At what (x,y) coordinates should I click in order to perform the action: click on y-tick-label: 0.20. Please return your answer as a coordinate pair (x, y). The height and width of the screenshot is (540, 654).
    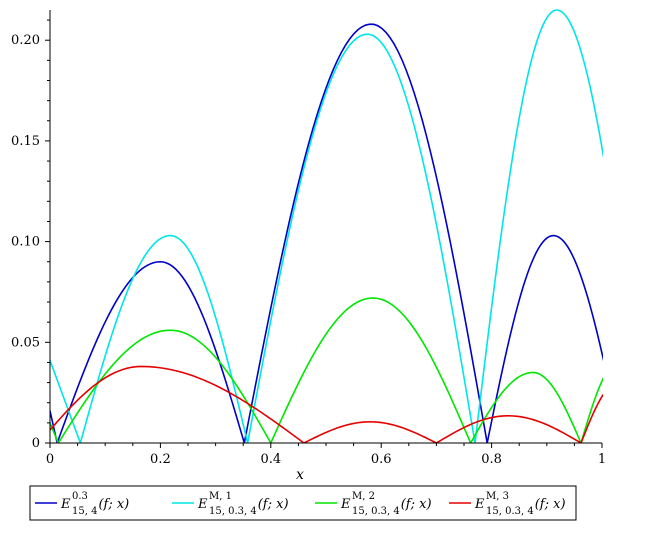
    Looking at the image, I should click on (25, 40).